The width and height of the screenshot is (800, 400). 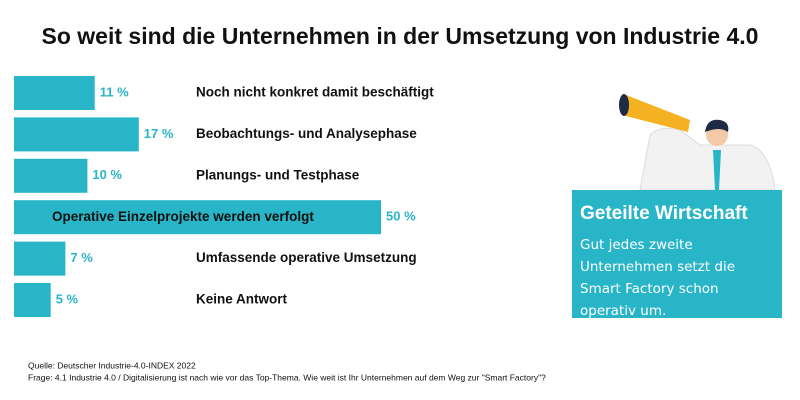 I want to click on category-label: Operative Einzelprojekte werden verfolgt, so click(x=183, y=216).